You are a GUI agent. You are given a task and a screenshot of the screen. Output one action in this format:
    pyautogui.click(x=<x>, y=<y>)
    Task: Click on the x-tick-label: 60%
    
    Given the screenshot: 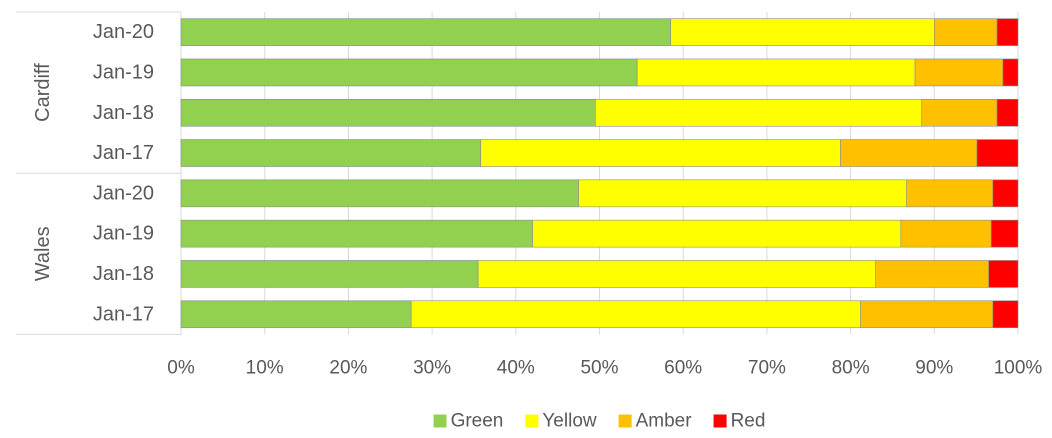 What is the action you would take?
    pyautogui.click(x=683, y=368)
    